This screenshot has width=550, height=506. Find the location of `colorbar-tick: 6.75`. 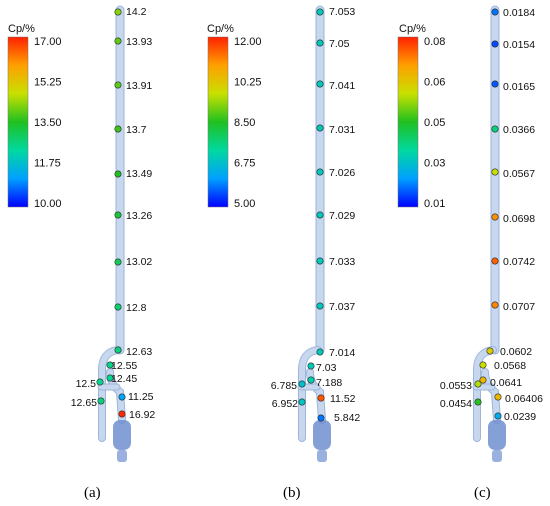

colorbar-tick: 6.75 is located at coordinates (244, 164).